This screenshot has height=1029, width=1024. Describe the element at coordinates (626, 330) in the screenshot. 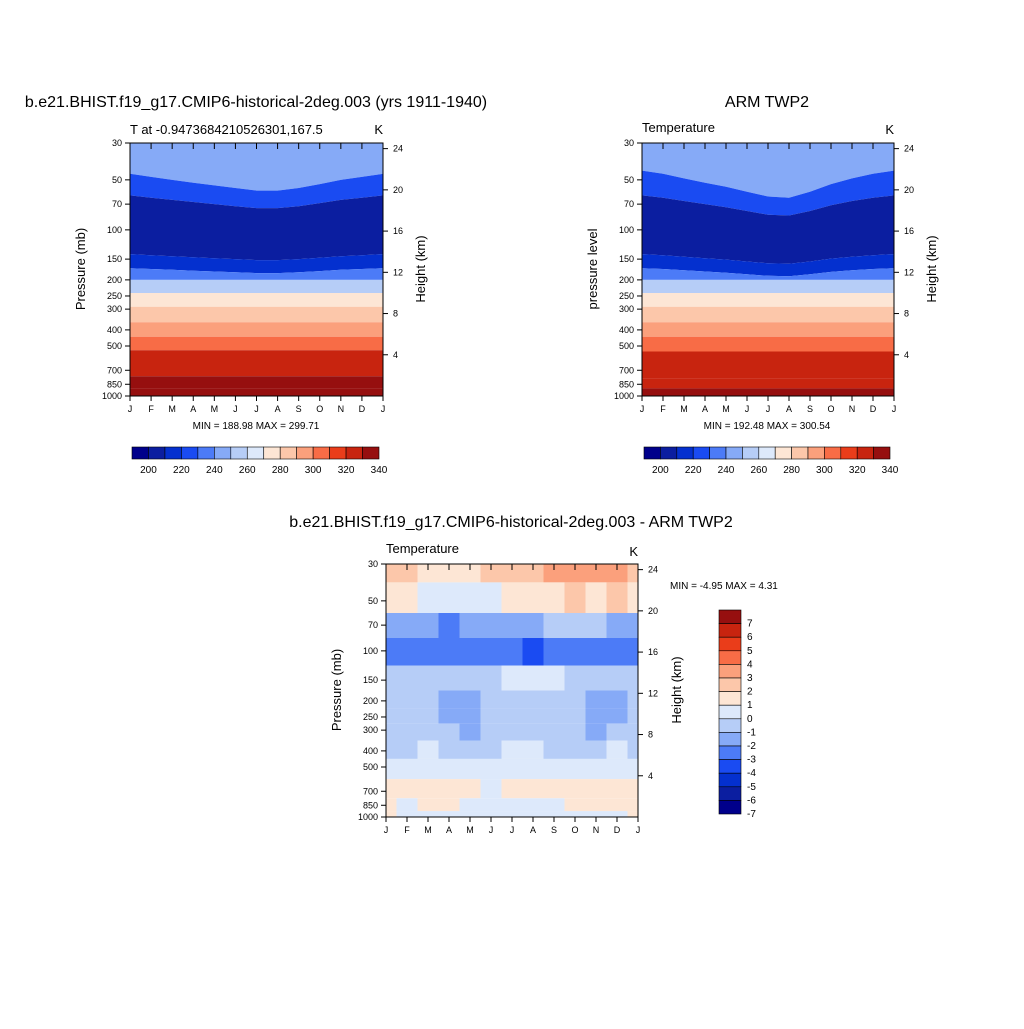

I see `p2-y-tick-label: 400` at that location.